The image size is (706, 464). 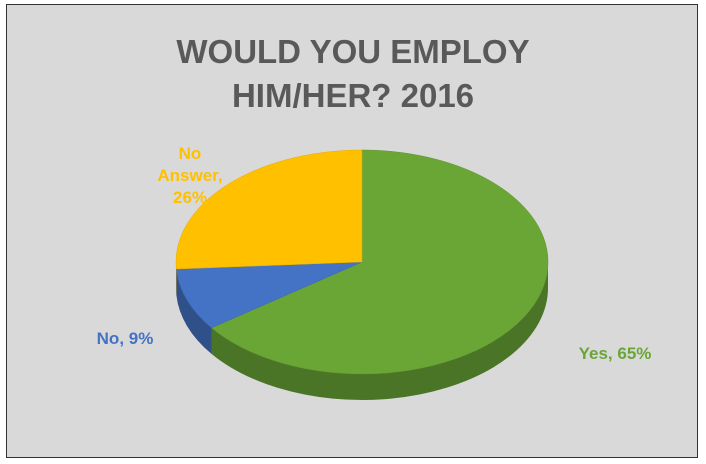 What do you see at coordinates (353, 73) in the screenshot?
I see `chart-title: WOULD YOU EMPLOY HIM/HER? 2016` at bounding box center [353, 73].